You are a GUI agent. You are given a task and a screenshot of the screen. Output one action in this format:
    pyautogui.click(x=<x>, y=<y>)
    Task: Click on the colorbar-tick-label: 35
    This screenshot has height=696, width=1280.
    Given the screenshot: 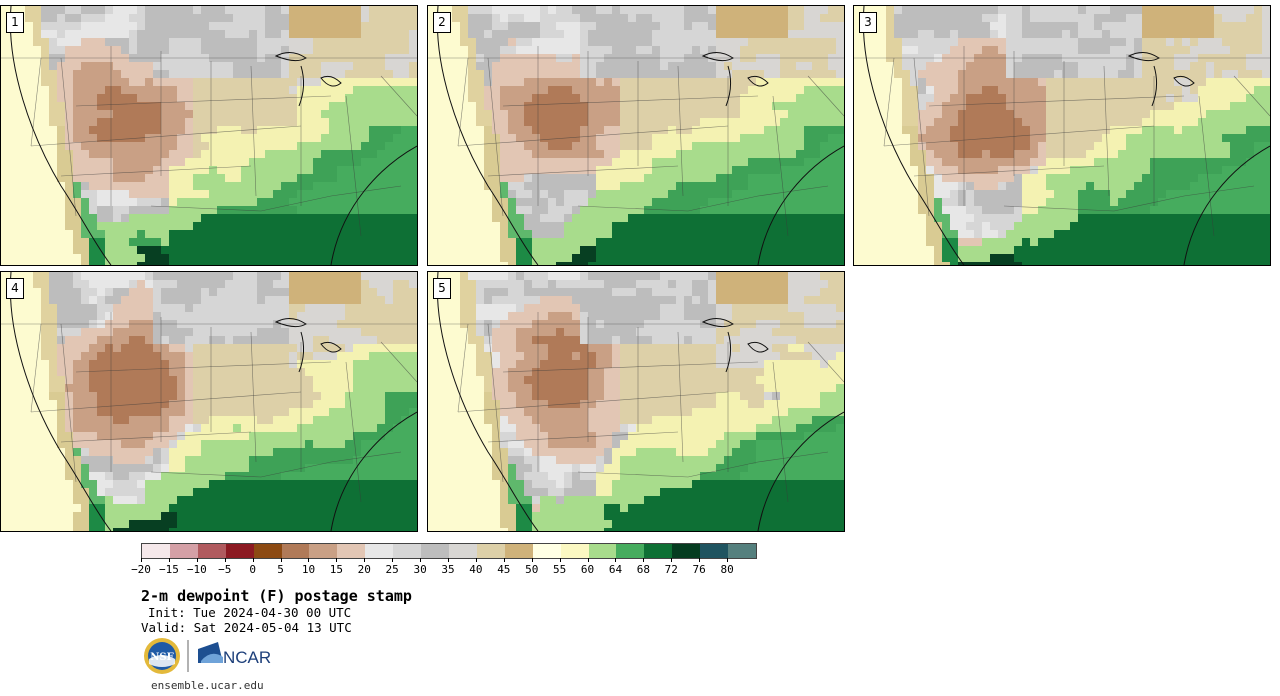 What is the action you would take?
    pyautogui.click(x=448, y=569)
    